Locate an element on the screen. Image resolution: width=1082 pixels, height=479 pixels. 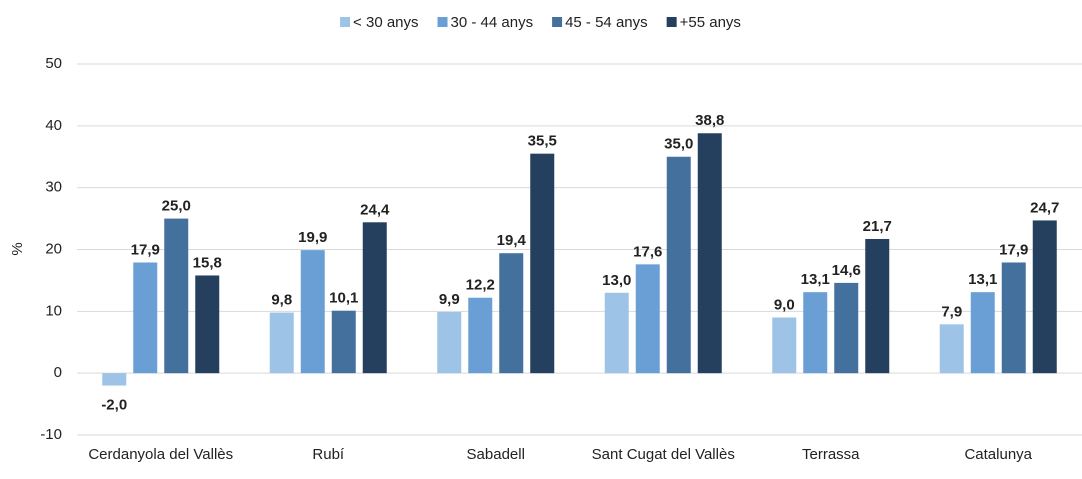
value-label: 25,0 is located at coordinates (176, 206).